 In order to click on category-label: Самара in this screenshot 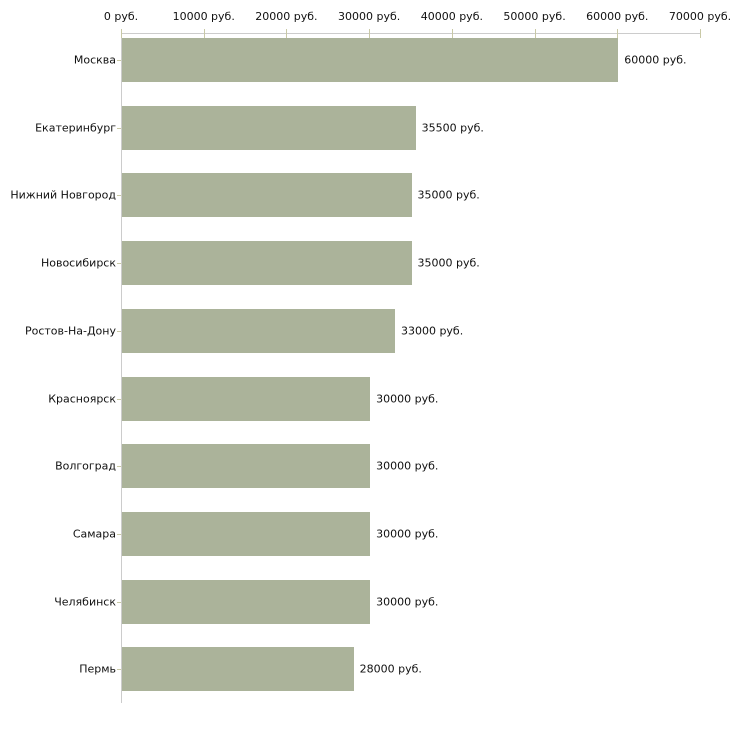, I will do `click(94, 534)`.